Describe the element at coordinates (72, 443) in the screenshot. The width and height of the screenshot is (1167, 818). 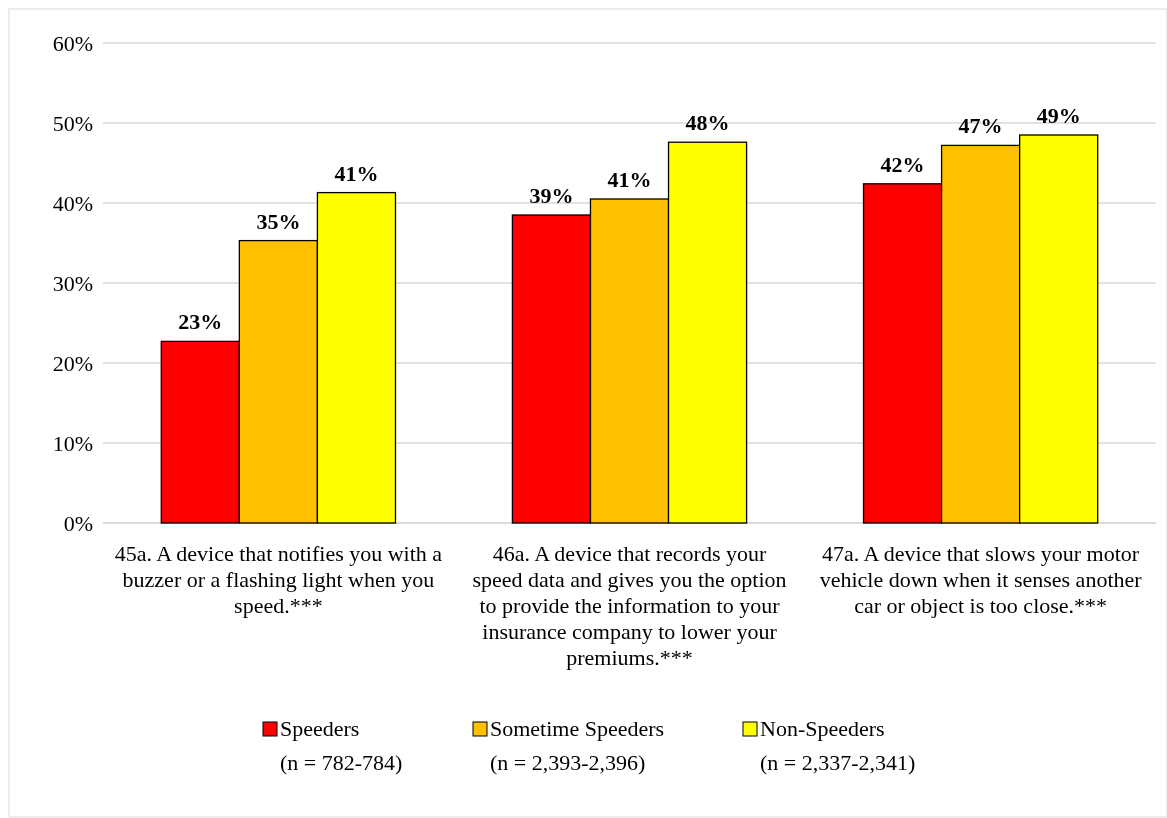
I see `y-tick-label: 10%` at that location.